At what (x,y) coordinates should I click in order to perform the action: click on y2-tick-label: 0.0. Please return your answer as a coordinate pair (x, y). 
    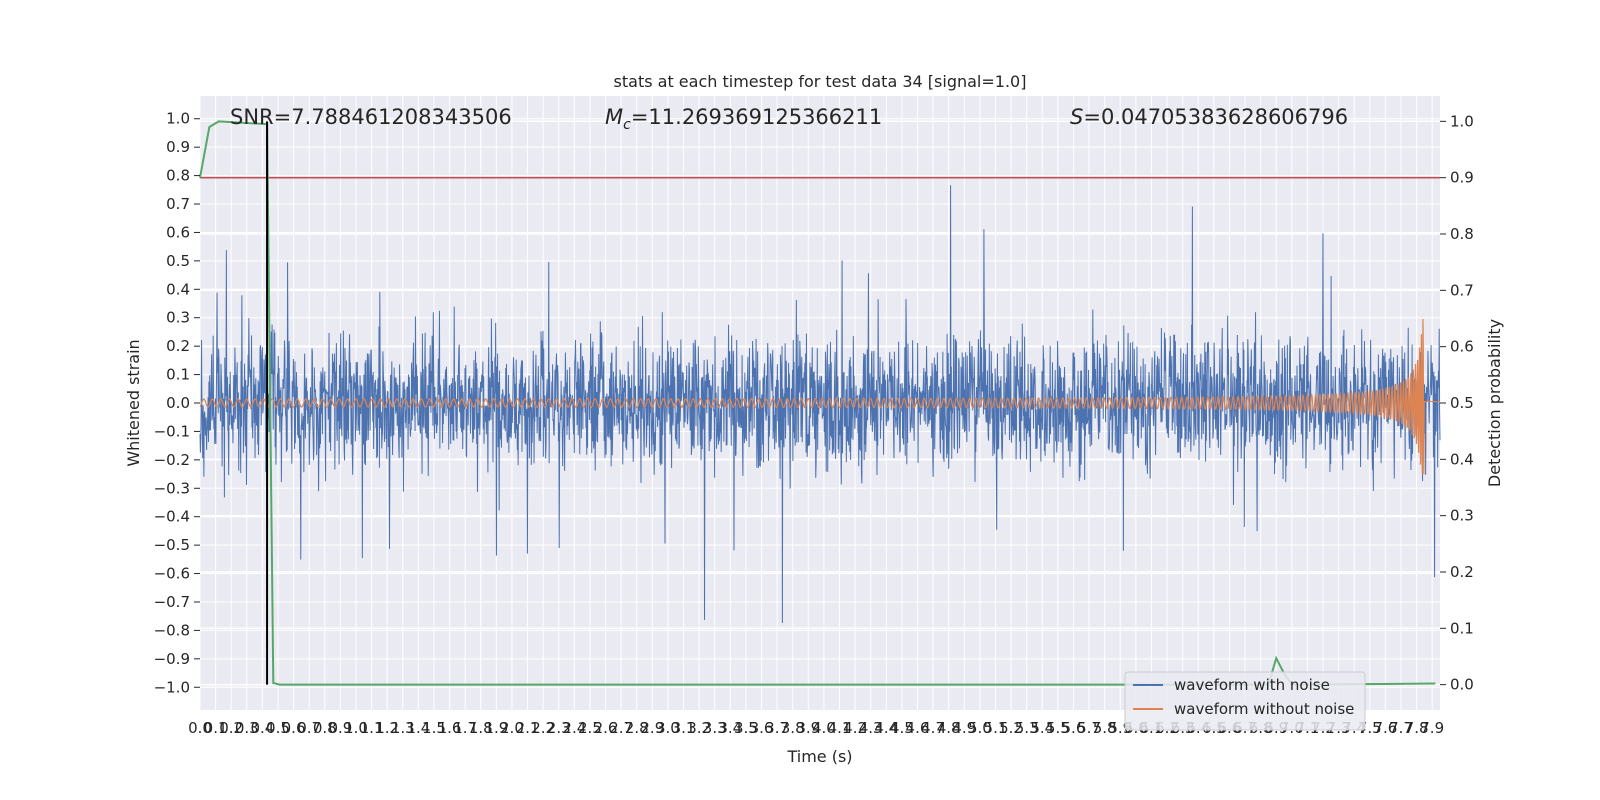
    Looking at the image, I should click on (1462, 685).